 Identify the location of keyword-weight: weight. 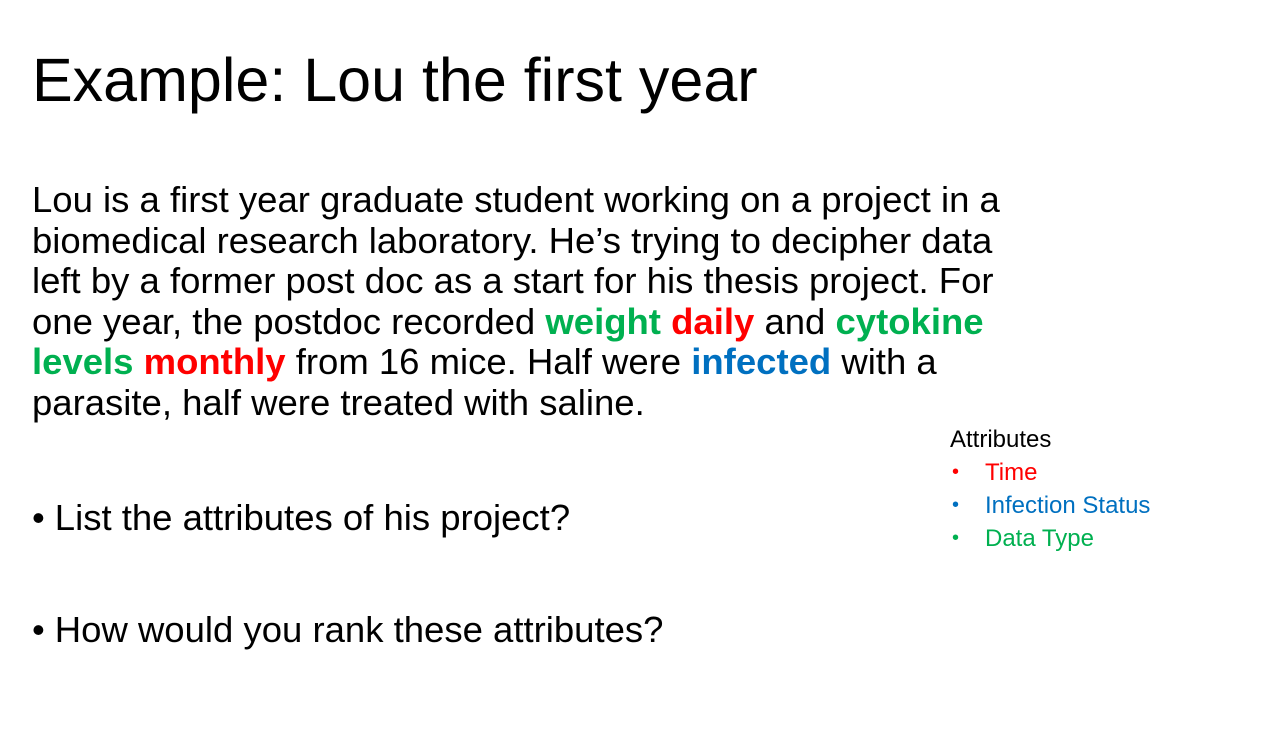
(603, 321).